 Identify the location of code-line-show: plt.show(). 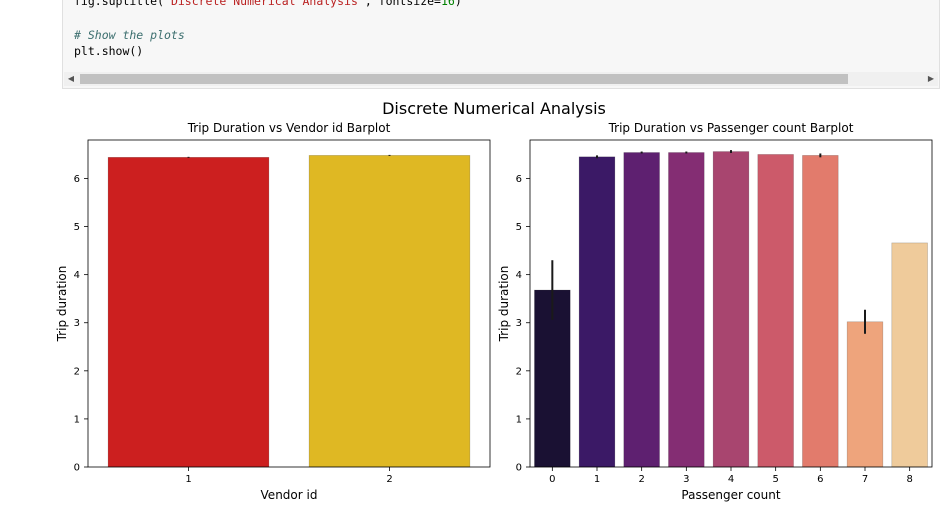
(109, 51).